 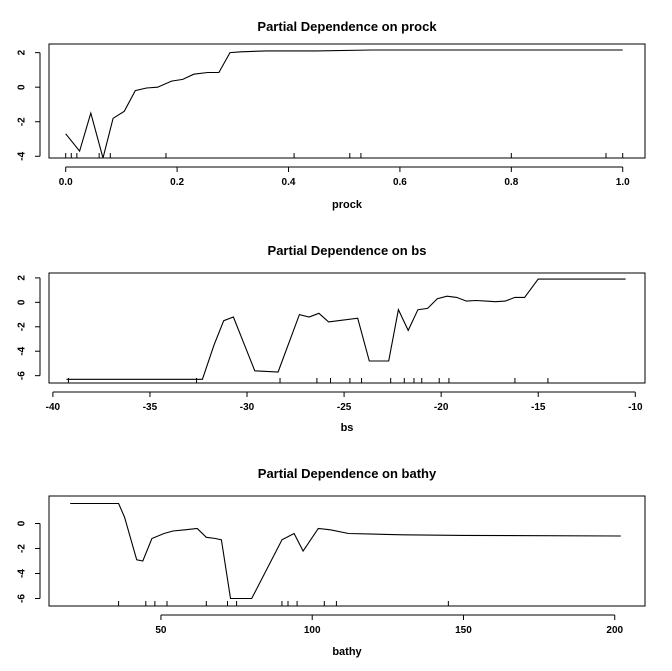 What do you see at coordinates (400, 182) in the screenshot?
I see `x-tick-label: 0.6` at bounding box center [400, 182].